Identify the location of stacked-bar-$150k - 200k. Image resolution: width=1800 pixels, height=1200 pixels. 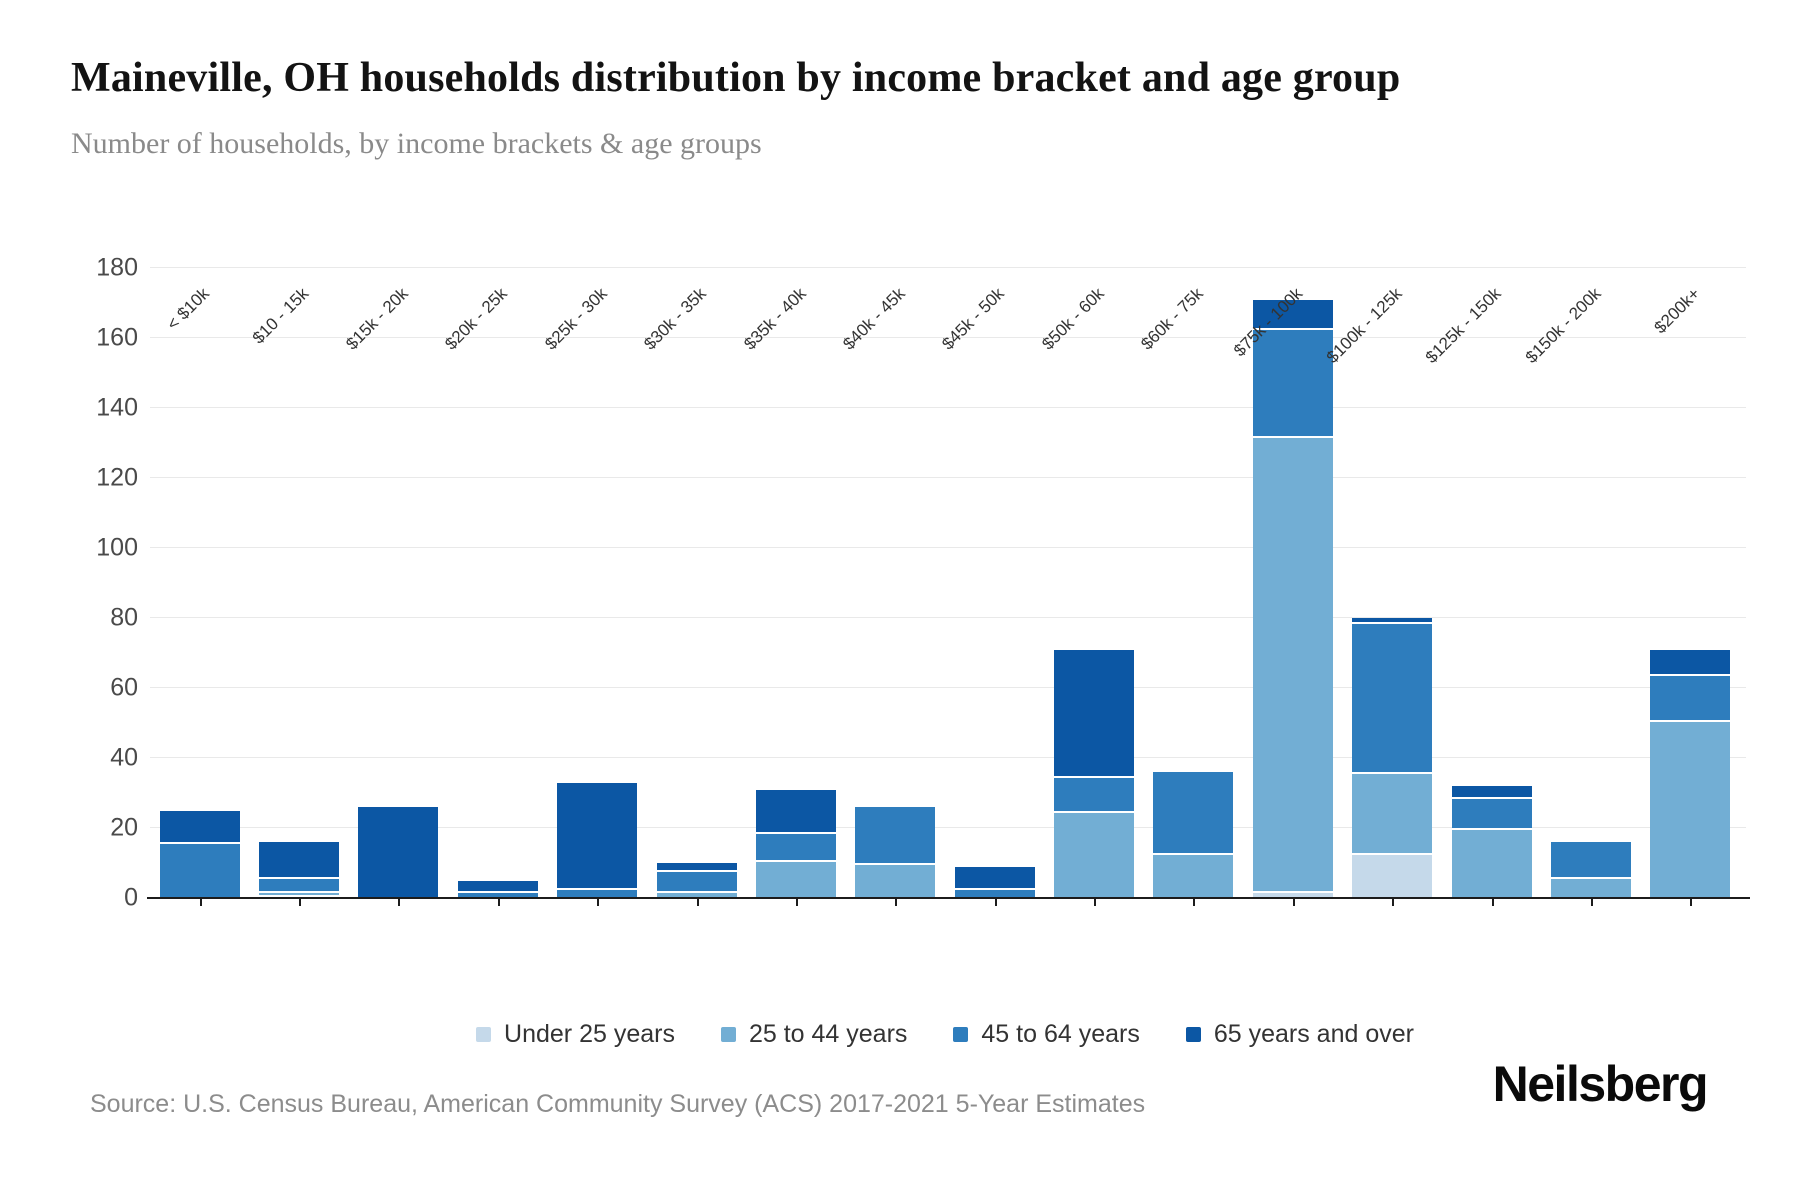
(1590, 870).